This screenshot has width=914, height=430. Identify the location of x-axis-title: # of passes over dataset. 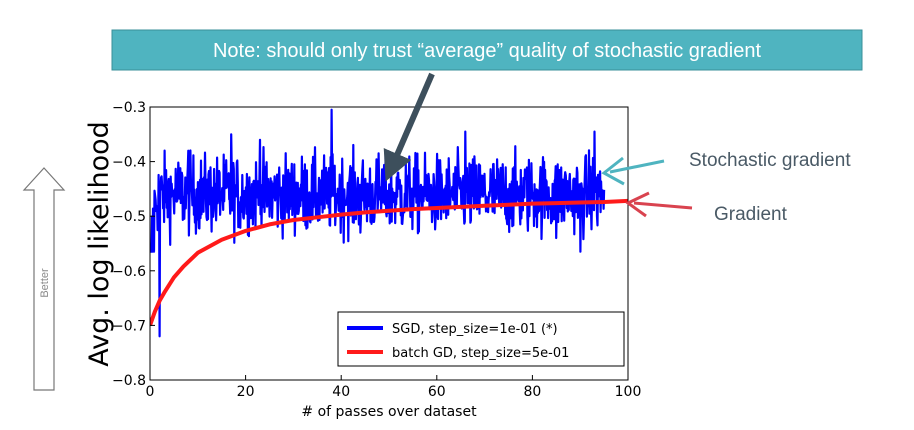
(389, 412).